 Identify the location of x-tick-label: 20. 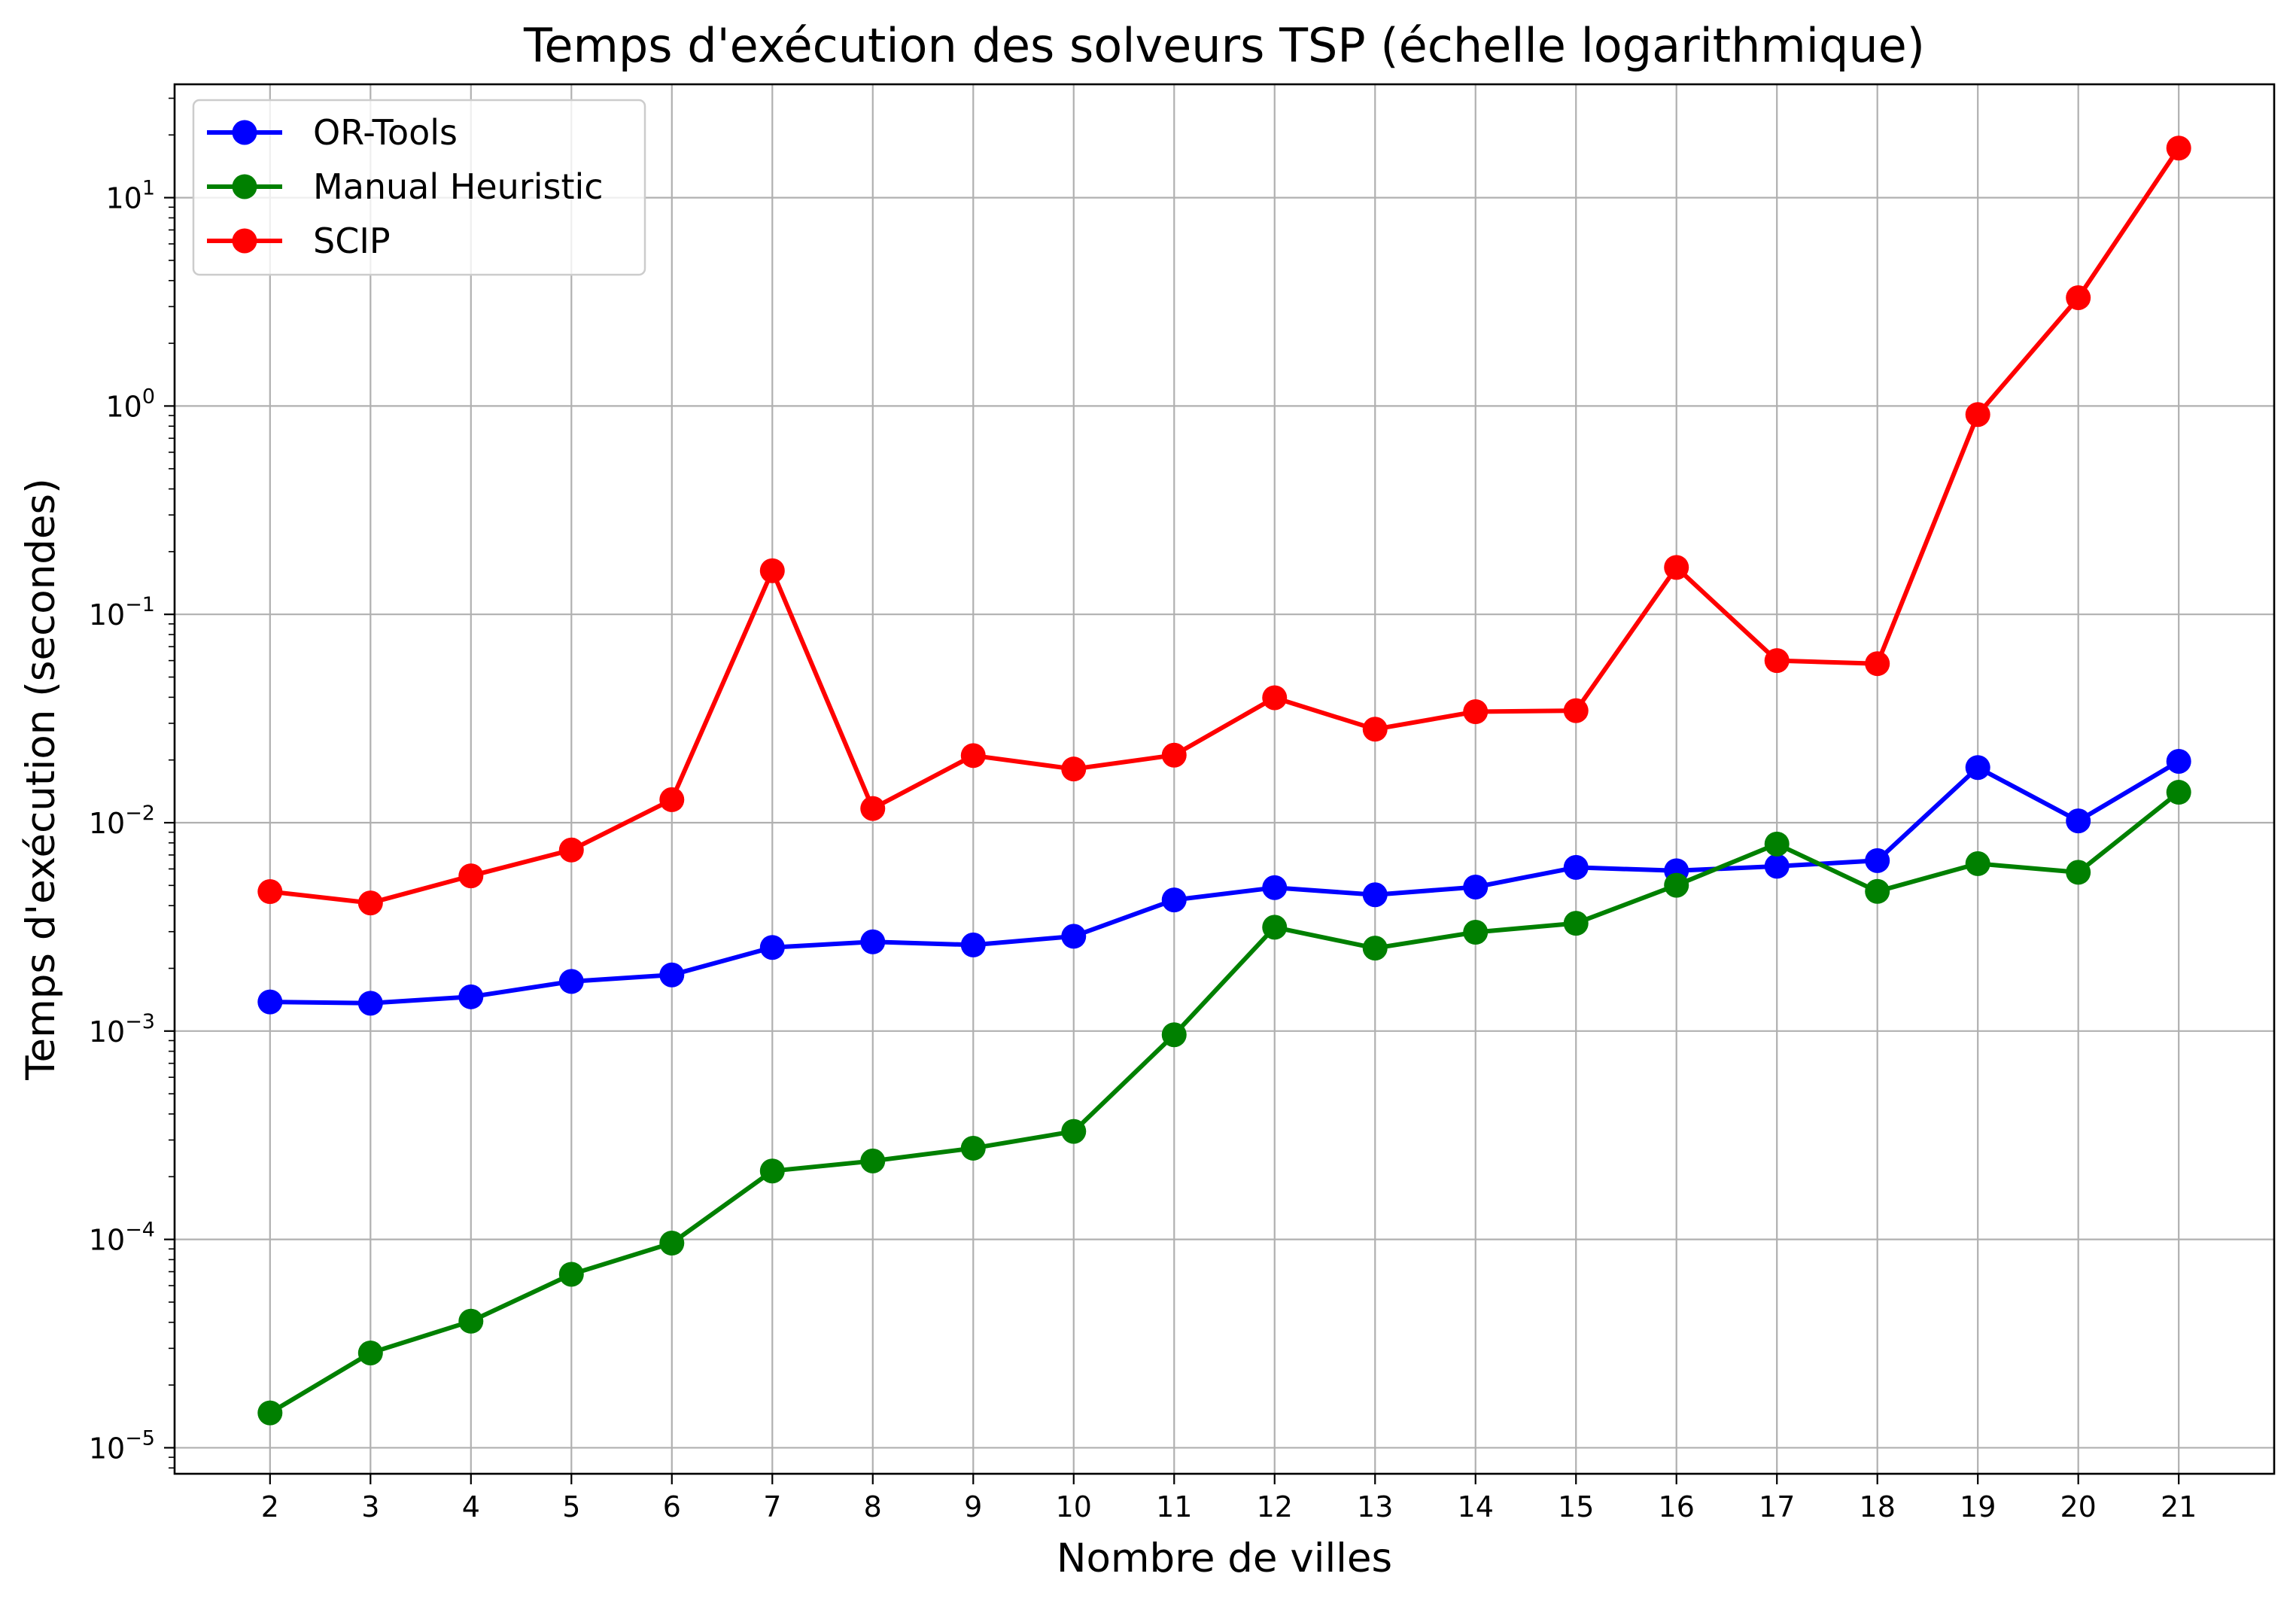
(2078, 1506).